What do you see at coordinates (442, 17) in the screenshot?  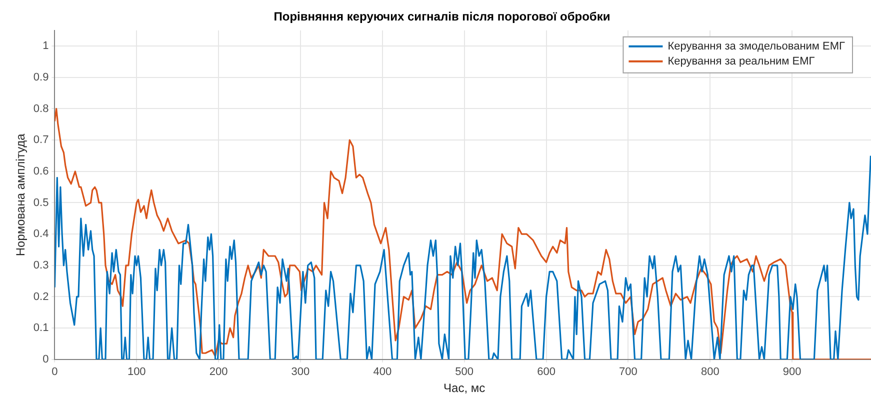 I see `chart-title: Порівняння керуючих сигналів після порогової обробки` at bounding box center [442, 17].